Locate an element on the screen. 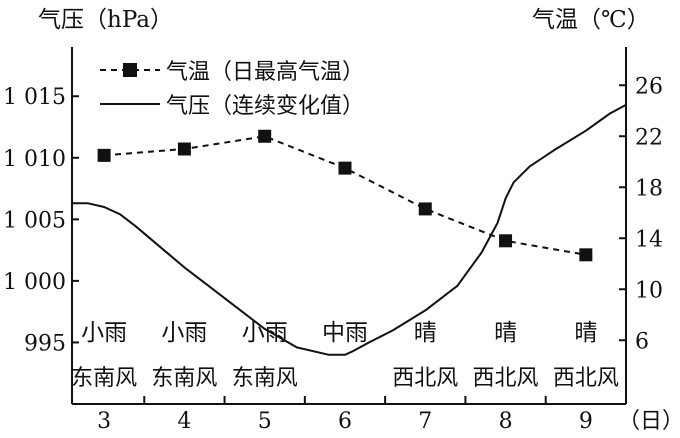 The height and width of the screenshot is (438, 680). left-tick-label: 1 005 is located at coordinates (34, 220).